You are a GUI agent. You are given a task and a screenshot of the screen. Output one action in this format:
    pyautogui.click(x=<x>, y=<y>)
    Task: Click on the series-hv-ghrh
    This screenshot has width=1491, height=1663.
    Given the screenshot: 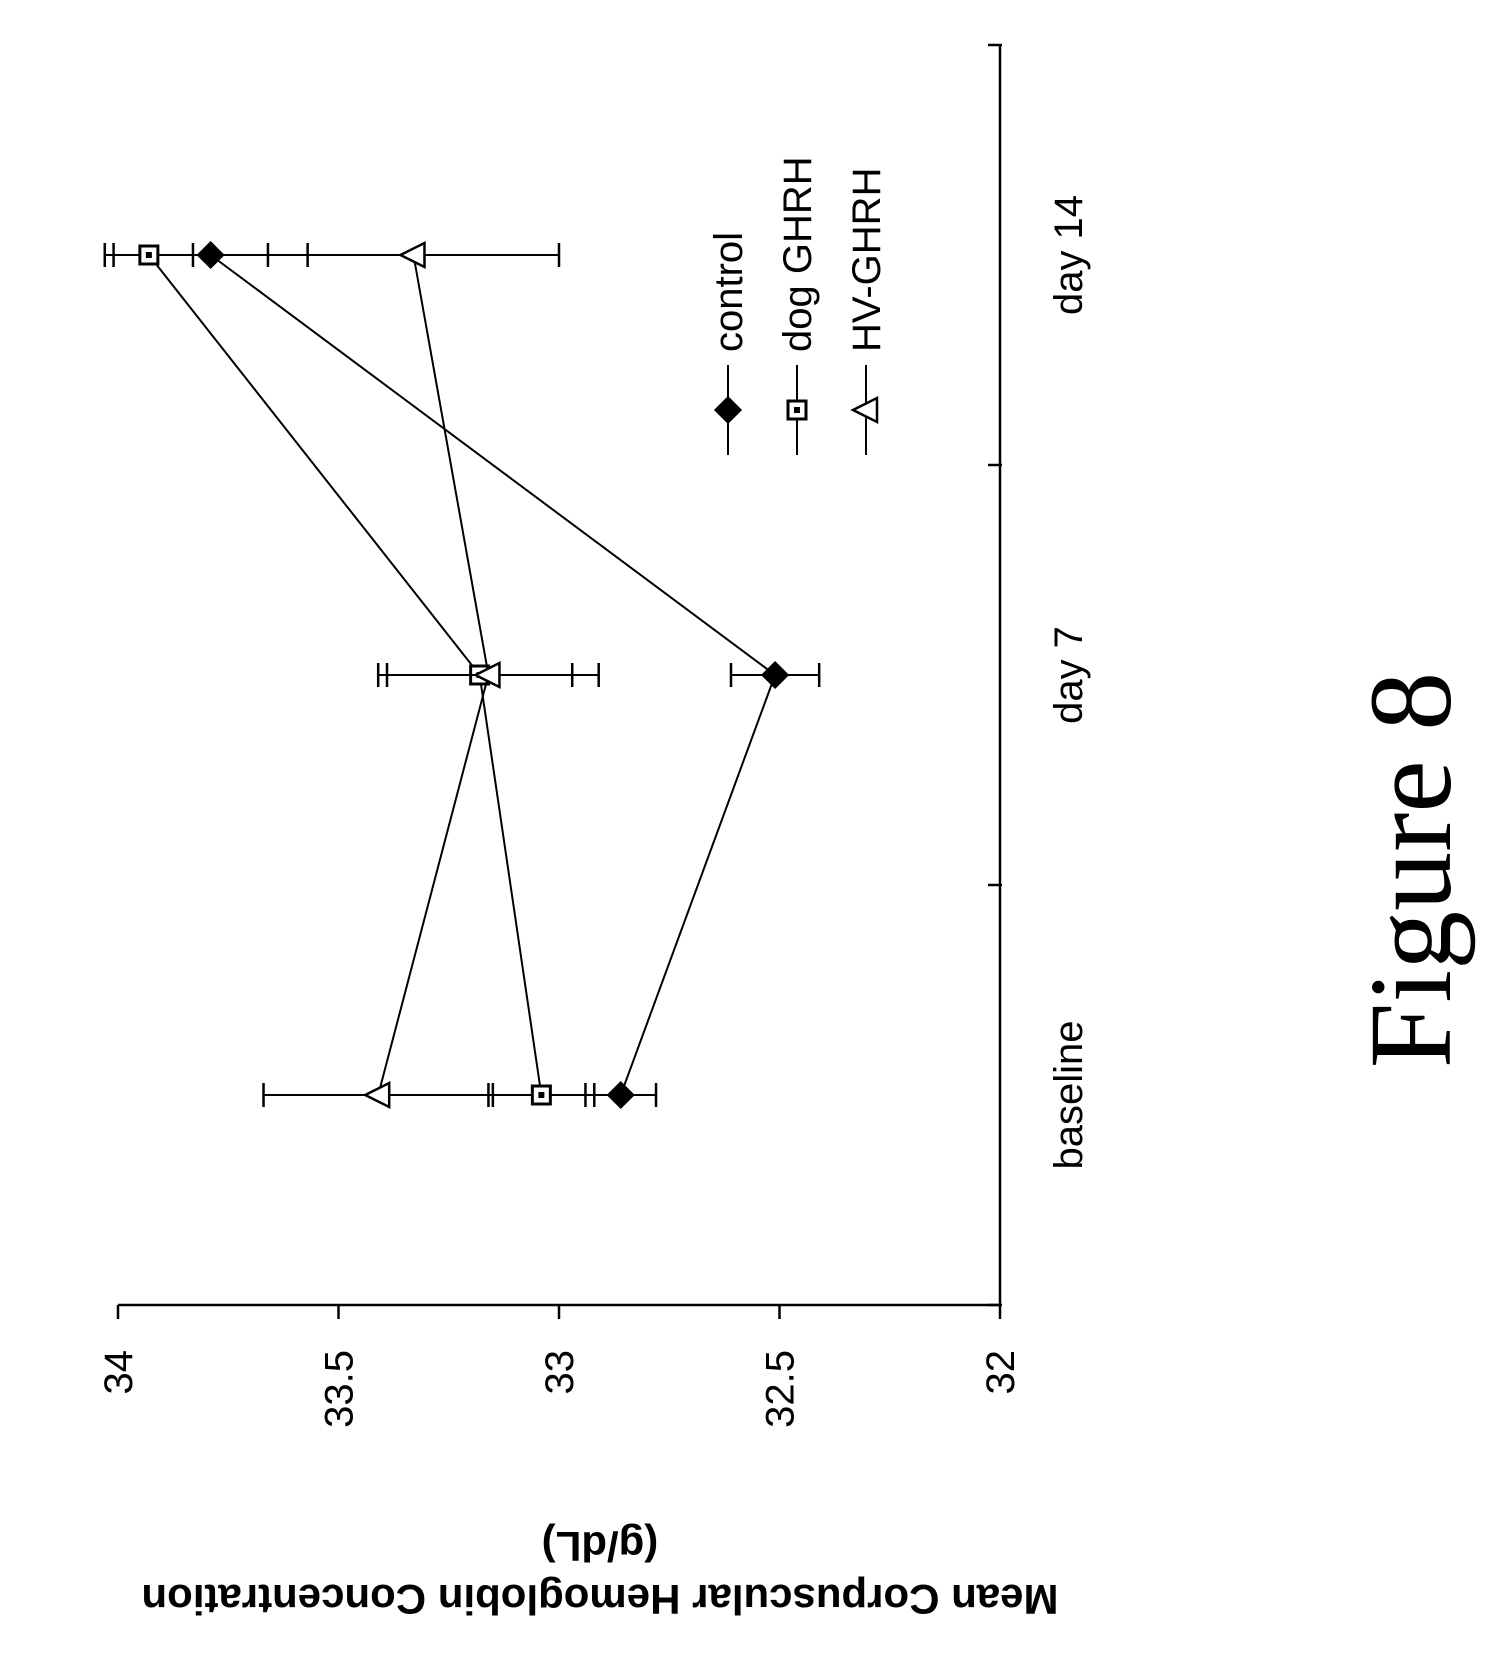 What is the action you would take?
    pyautogui.click(x=431, y=675)
    